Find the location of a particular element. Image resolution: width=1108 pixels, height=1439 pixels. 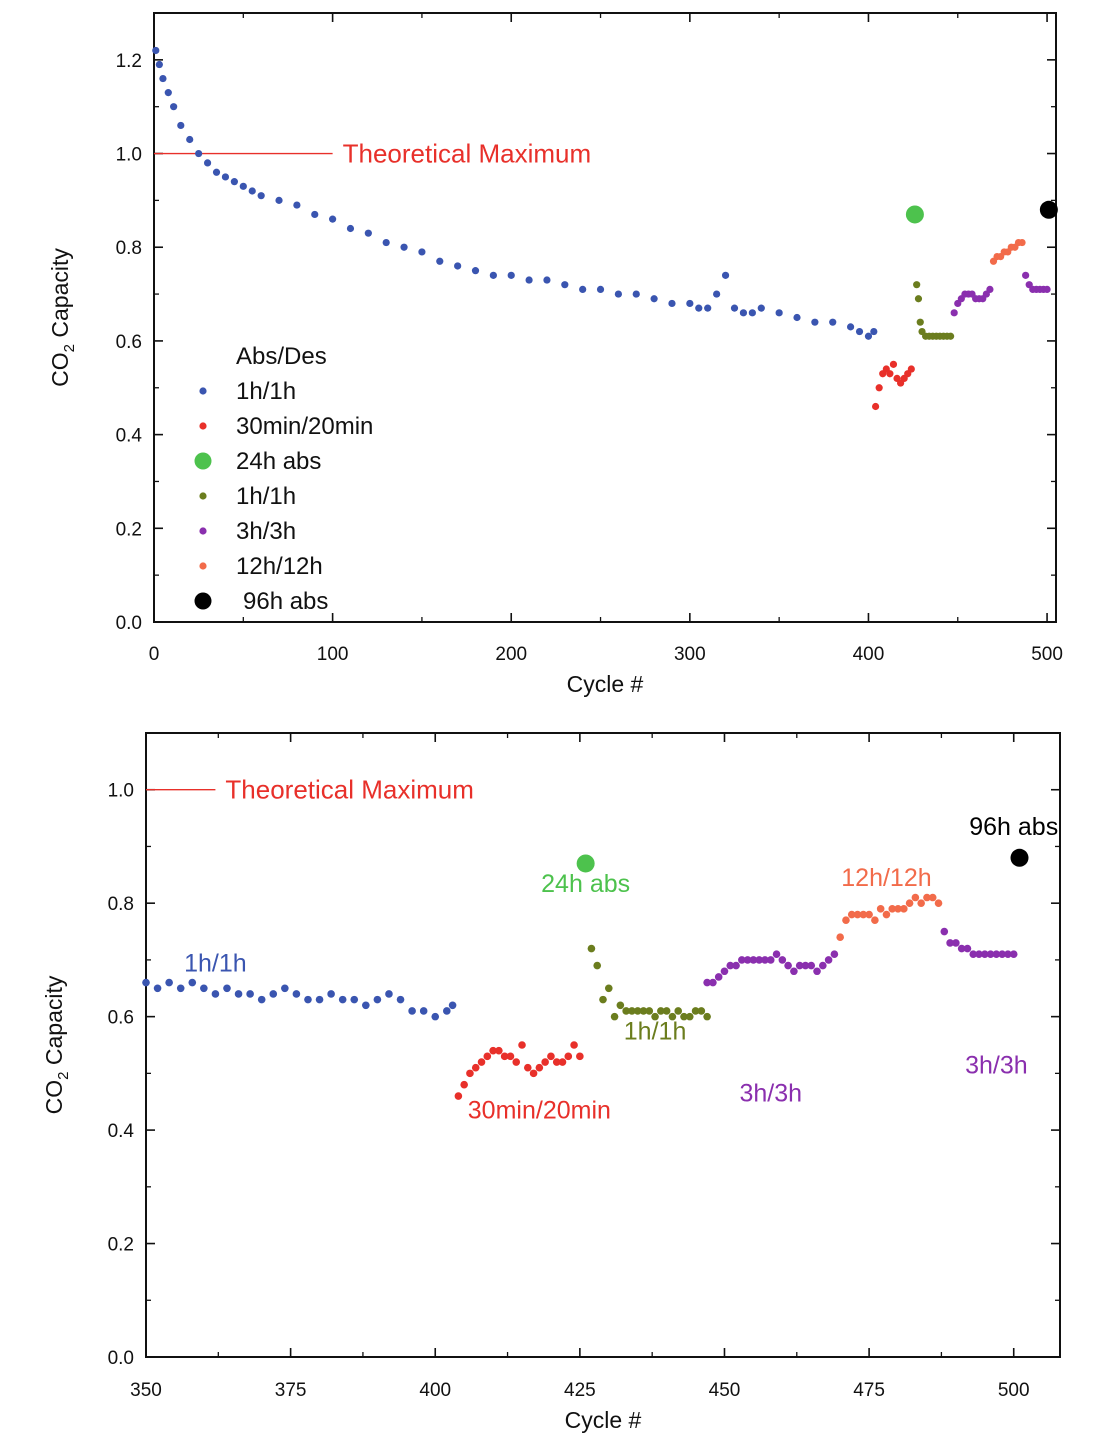

chart2-ytick-label: 0.2 is located at coordinates (121, 1245).